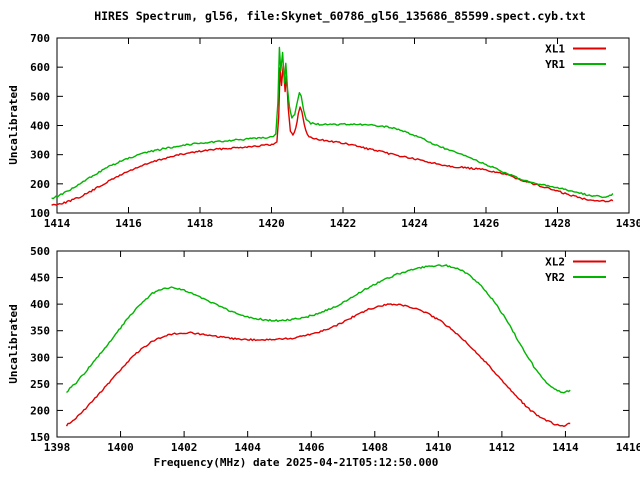 Image resolution: width=640 pixels, height=480 pixels. What do you see at coordinates (40, 67) in the screenshot?
I see `y-tick-label: 600` at bounding box center [40, 67].